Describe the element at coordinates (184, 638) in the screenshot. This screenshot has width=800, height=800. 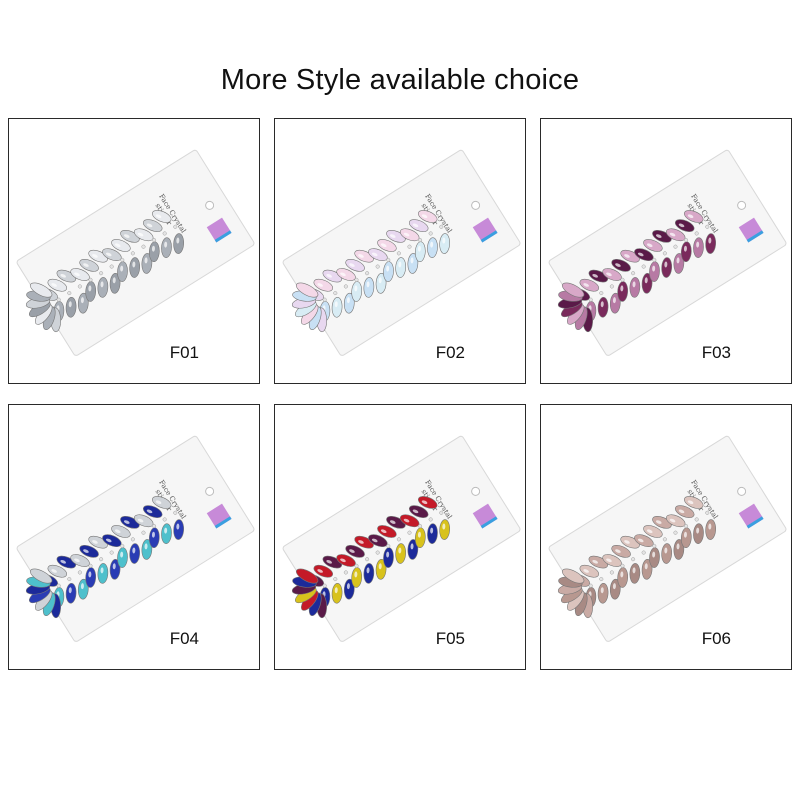
I see `product-code: F04` at that location.